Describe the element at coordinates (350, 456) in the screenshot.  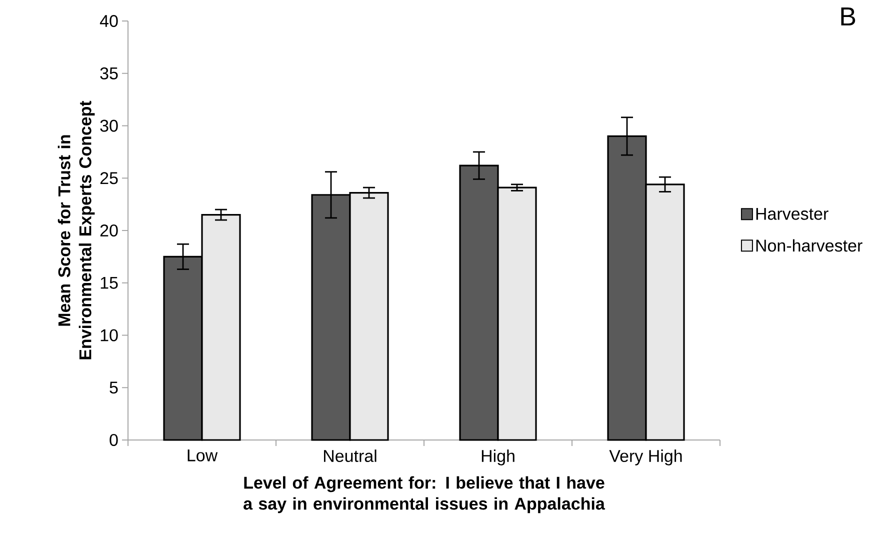
I see `x-tick-label: Neutral` at that location.